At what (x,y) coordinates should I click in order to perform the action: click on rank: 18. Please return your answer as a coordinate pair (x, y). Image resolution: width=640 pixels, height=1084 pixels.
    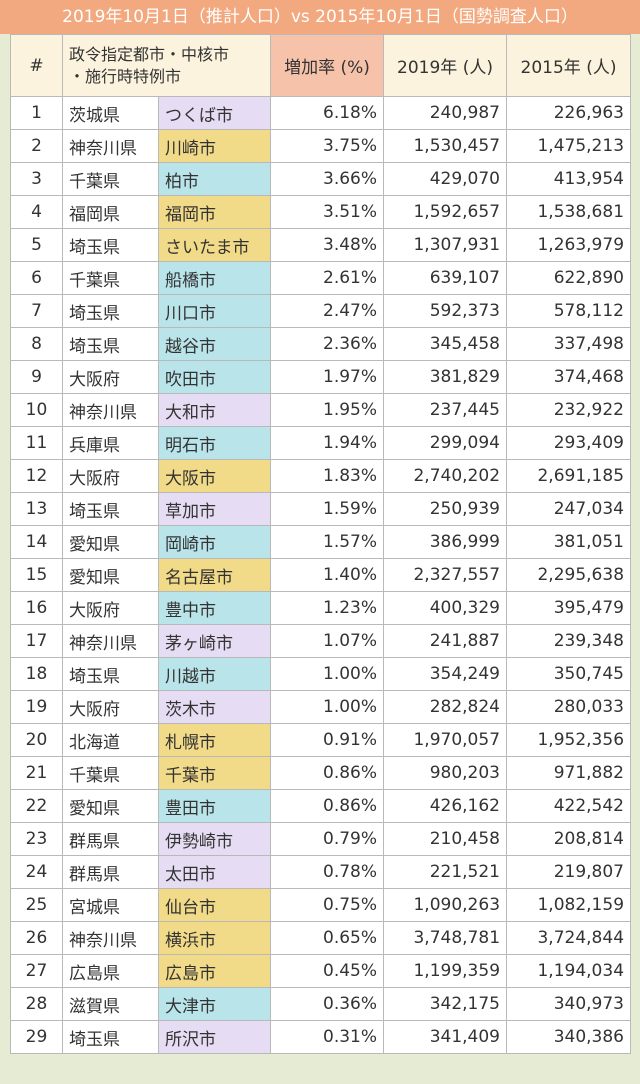
    Looking at the image, I should click on (36, 674).